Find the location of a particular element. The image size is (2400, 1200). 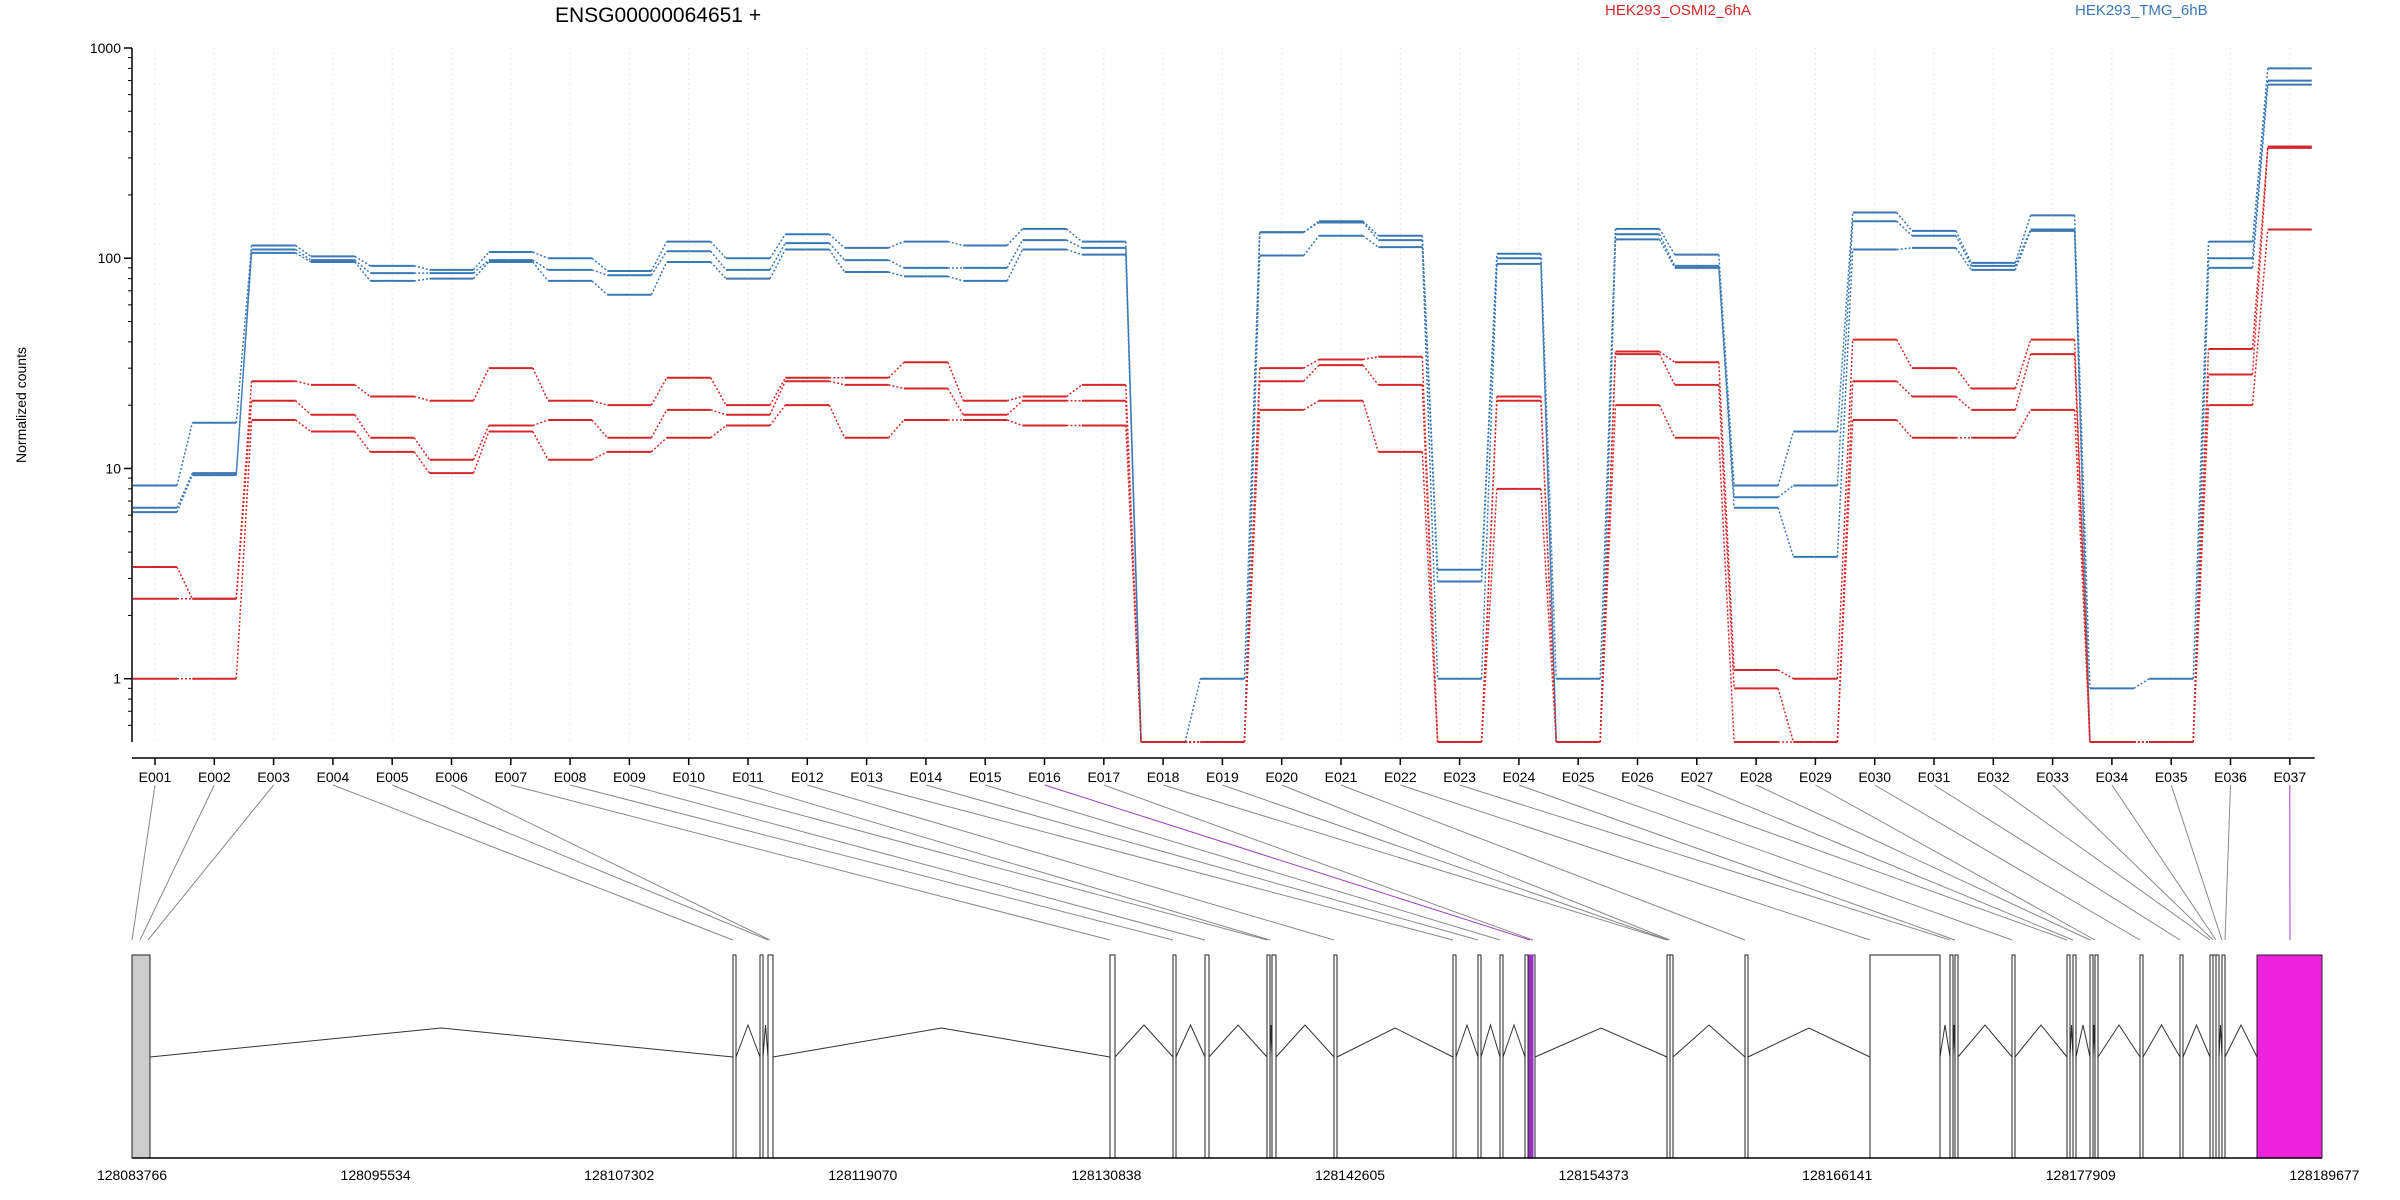

connector-E022 is located at coordinates (1635, 862).